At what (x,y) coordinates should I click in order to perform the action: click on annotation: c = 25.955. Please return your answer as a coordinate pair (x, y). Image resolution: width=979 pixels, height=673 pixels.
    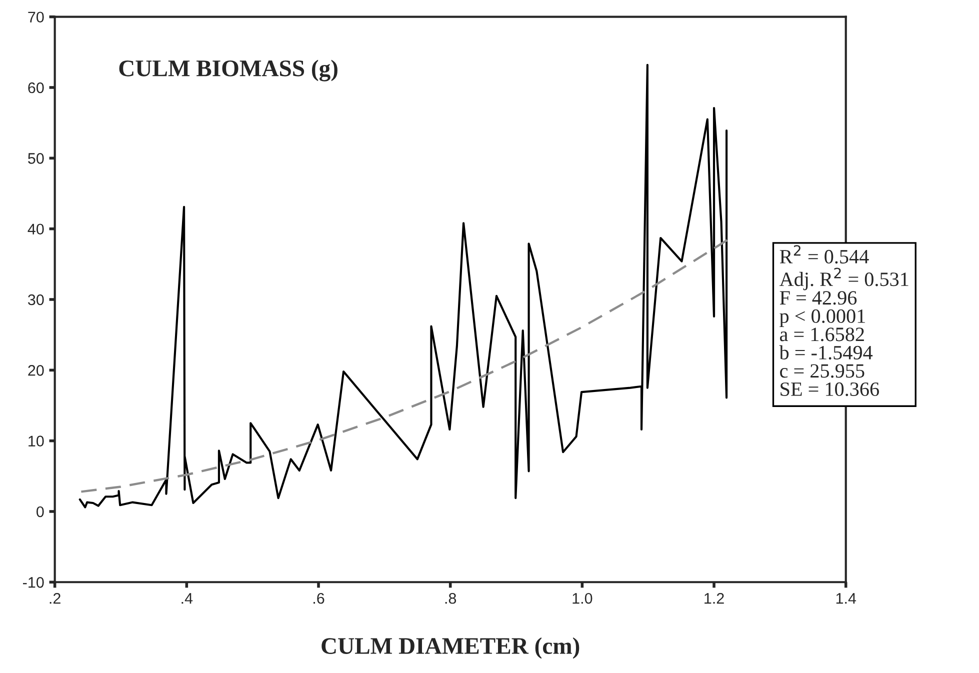
    Looking at the image, I should click on (822, 371).